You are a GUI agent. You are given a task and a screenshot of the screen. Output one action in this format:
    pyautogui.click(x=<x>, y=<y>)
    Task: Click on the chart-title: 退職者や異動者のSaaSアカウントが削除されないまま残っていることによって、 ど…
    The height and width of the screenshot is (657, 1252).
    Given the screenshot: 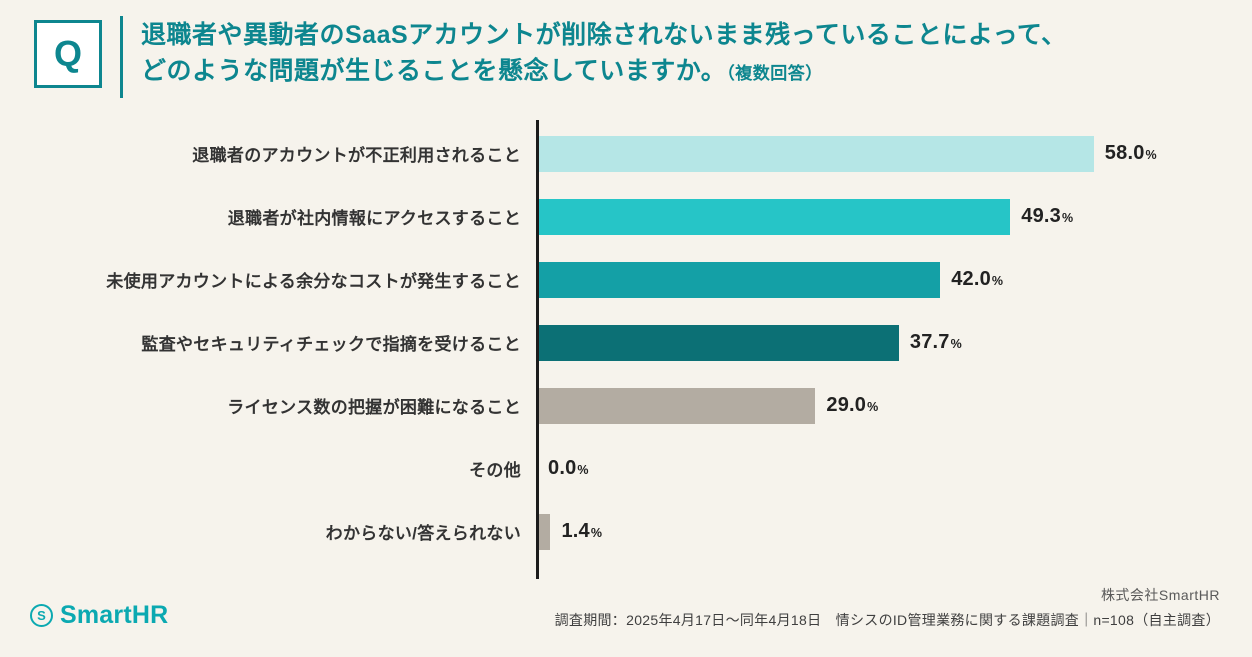 What is the action you would take?
    pyautogui.click(x=604, y=52)
    